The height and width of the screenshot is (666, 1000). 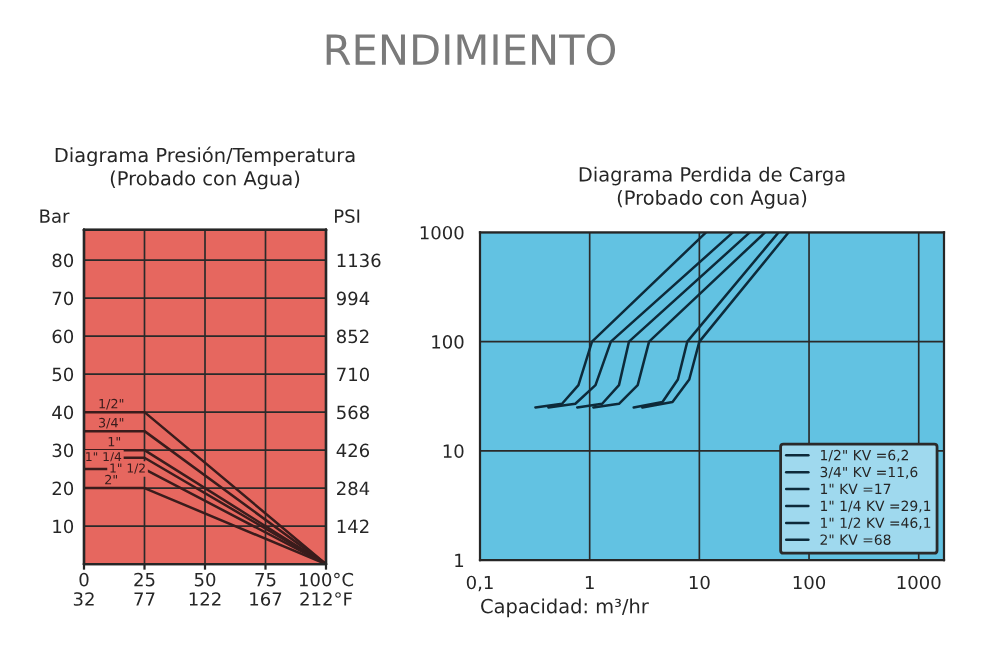 I want to click on y2-tick-label: 1136, so click(x=359, y=260).